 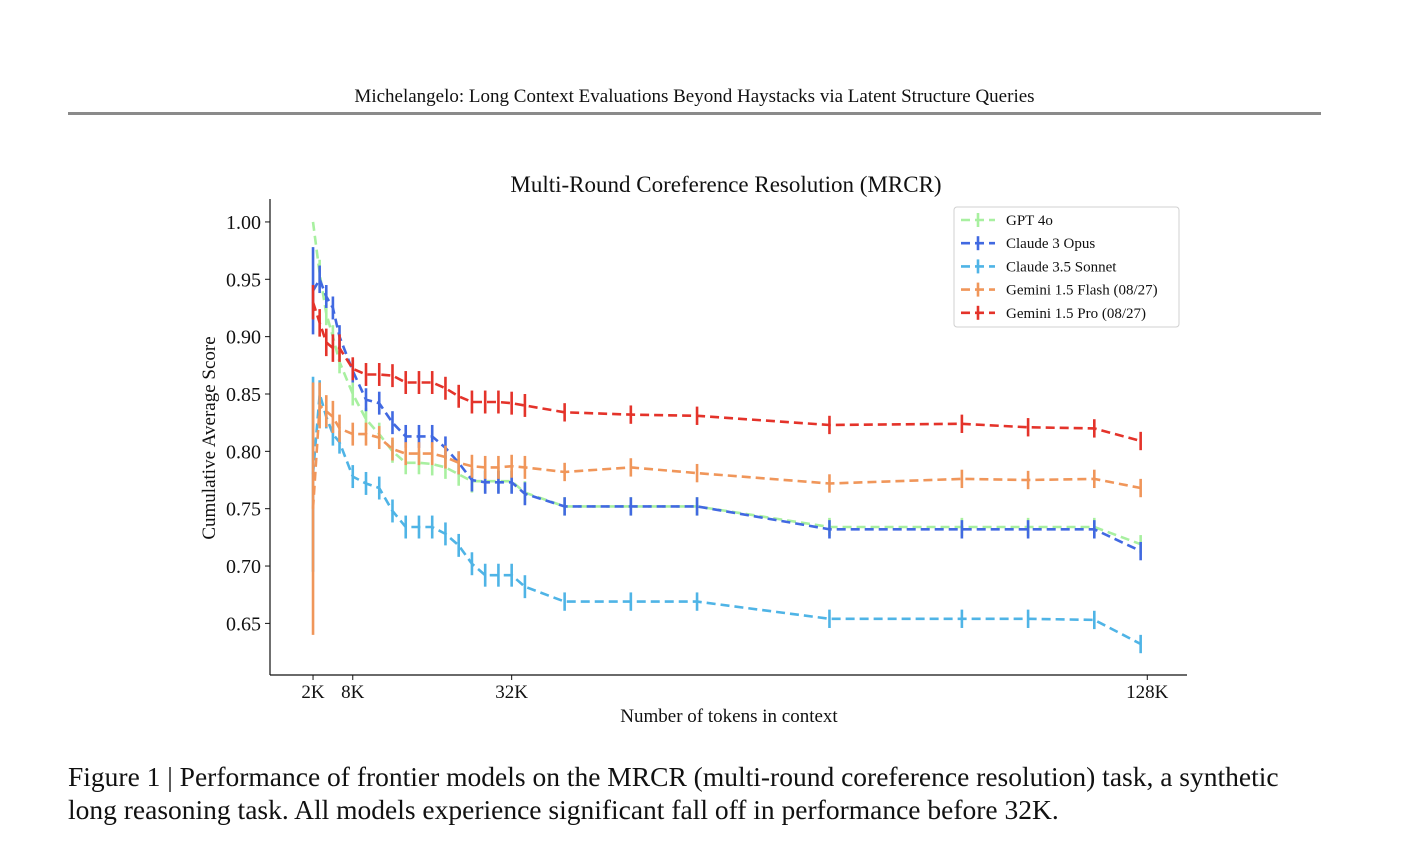 I want to click on legend-item: Claude 3 Opus, so click(x=1028, y=244).